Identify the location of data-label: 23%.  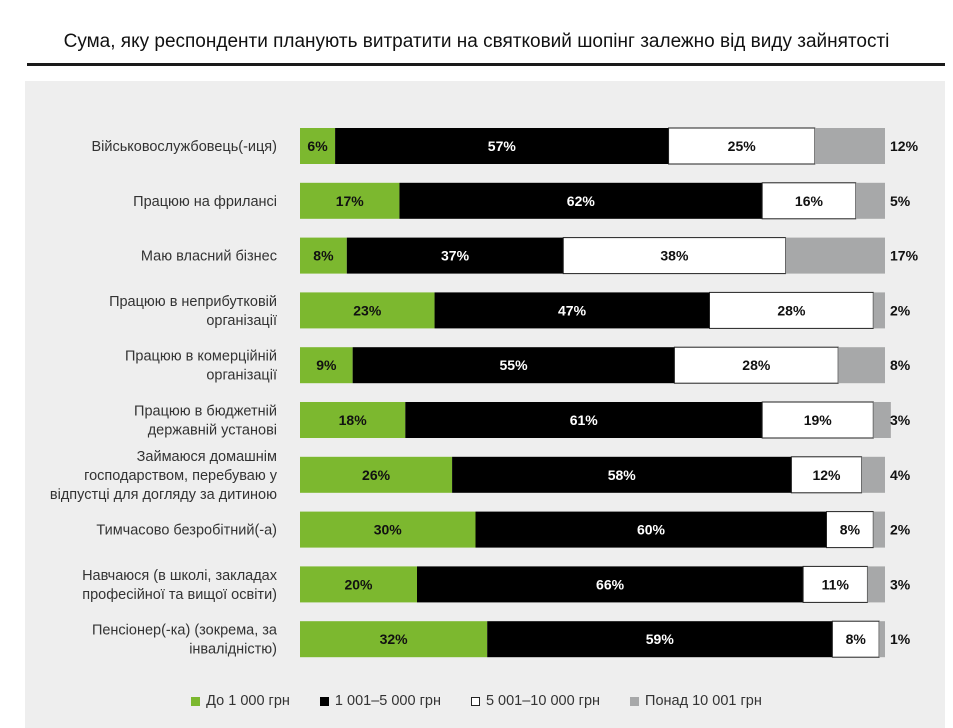
(367, 310).